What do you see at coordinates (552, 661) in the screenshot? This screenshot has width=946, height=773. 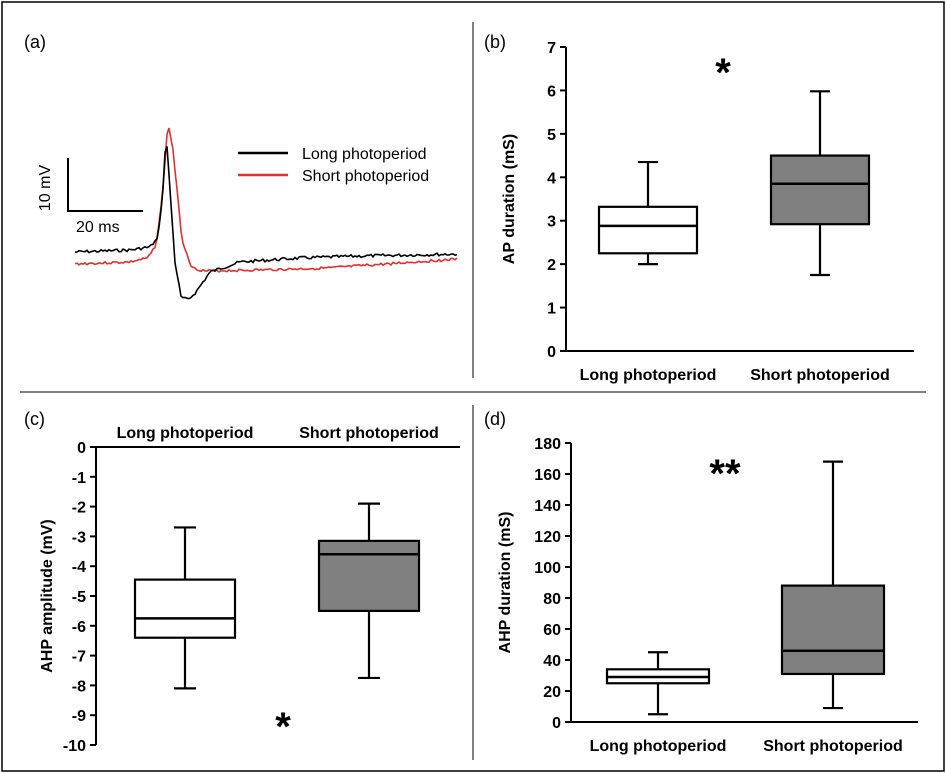 I see `y-tick-label: 40` at bounding box center [552, 661].